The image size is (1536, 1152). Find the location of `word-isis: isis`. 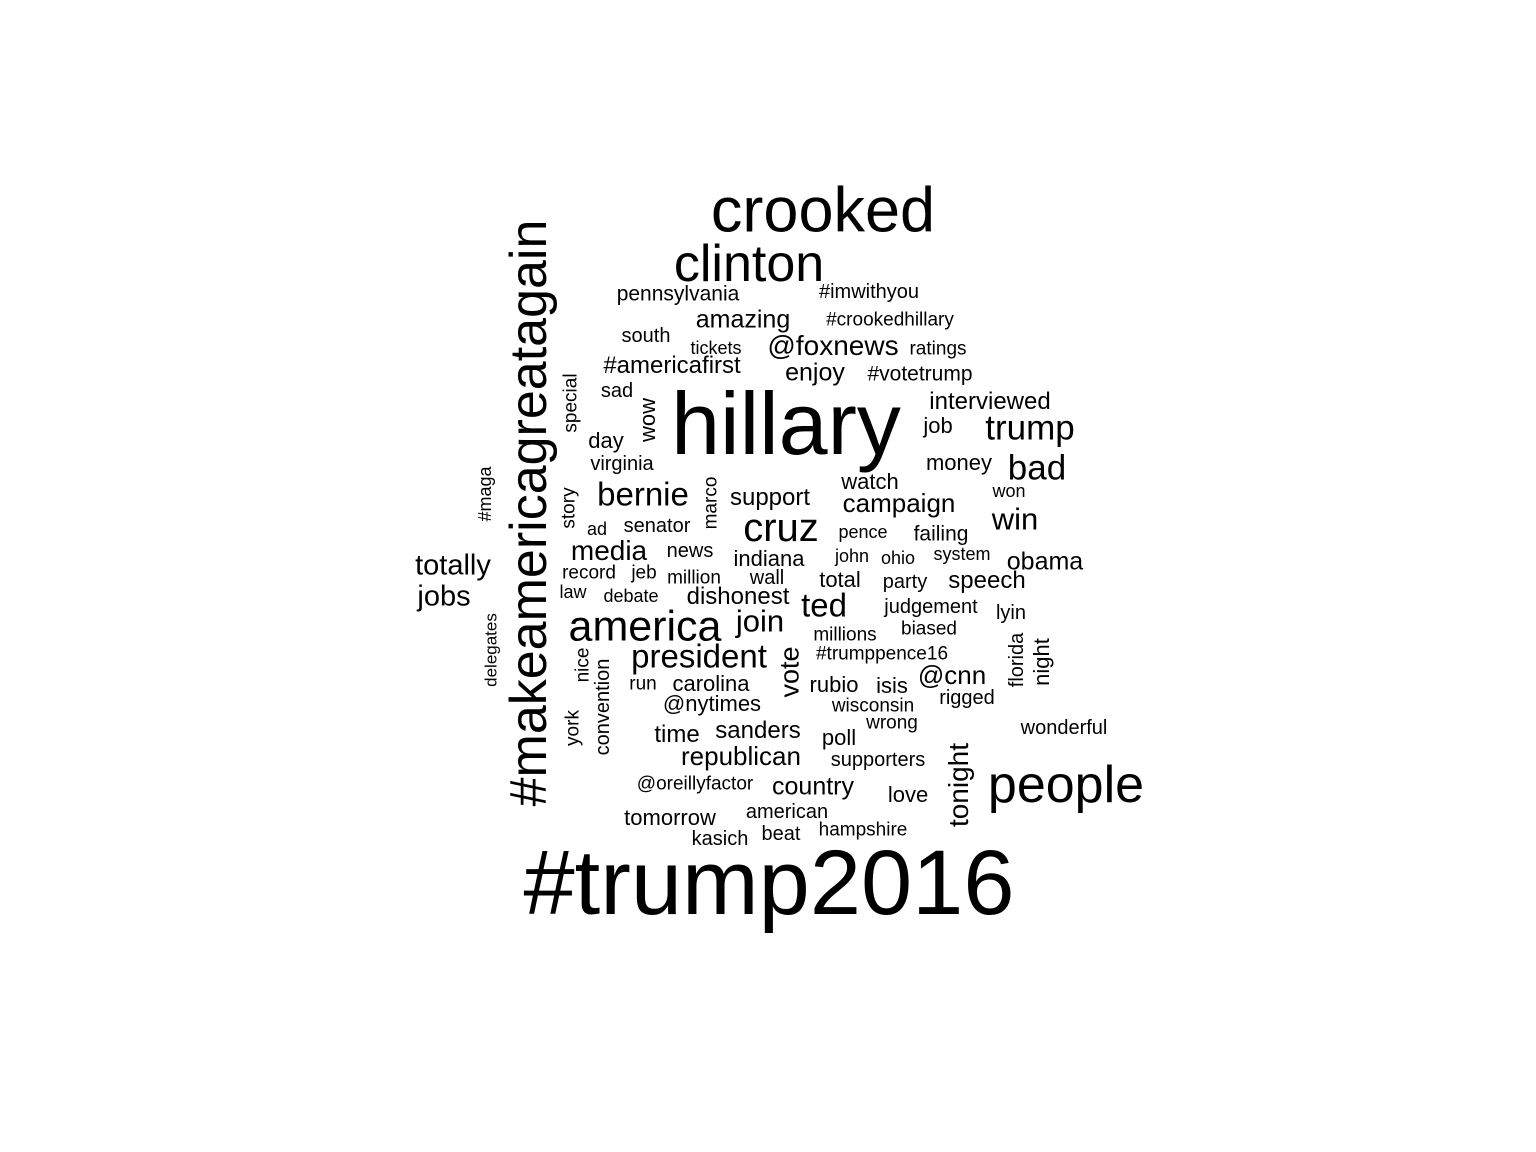

word-isis: isis is located at coordinates (892, 685).